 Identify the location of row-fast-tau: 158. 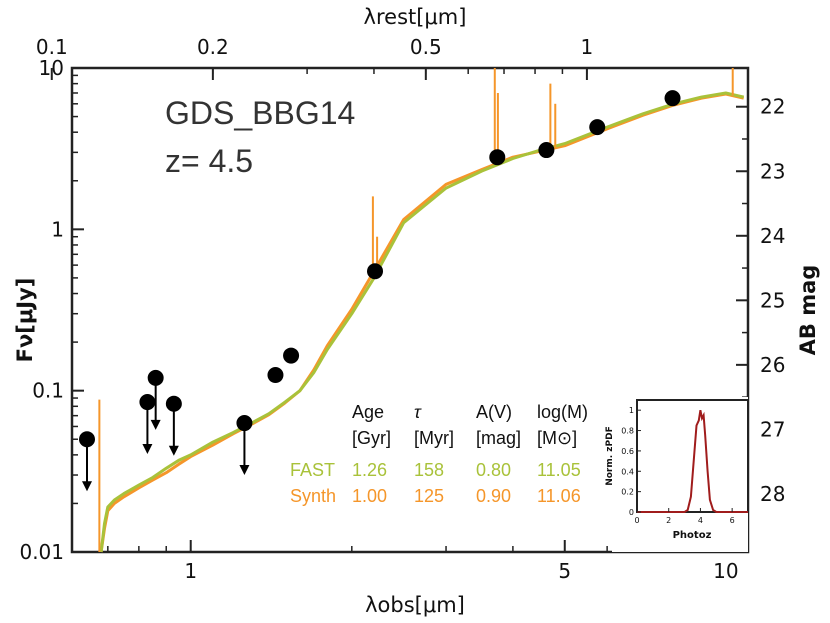
(429, 470).